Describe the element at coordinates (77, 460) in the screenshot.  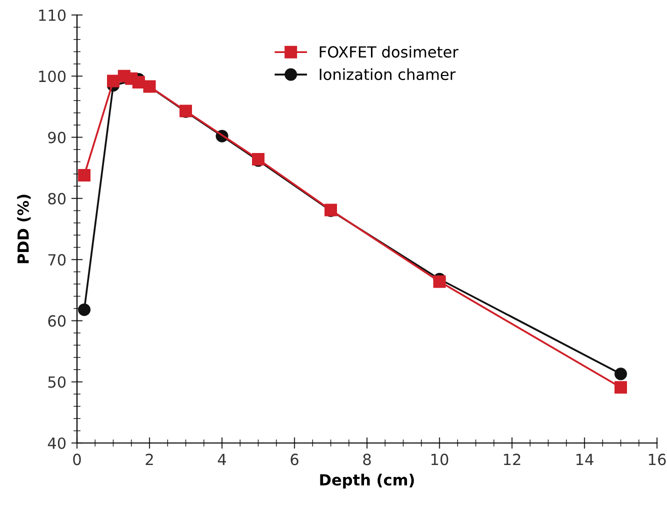
I see `x-tick-label: 0` at that location.